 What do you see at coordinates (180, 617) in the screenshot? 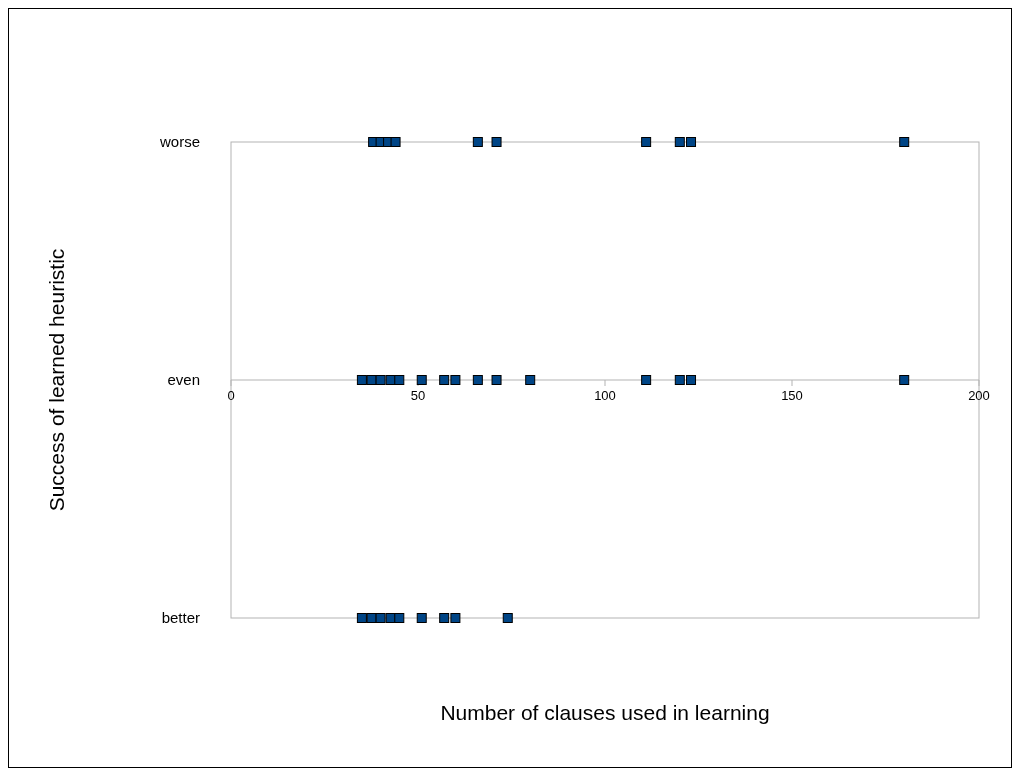
I see `y-tick-label: better` at bounding box center [180, 617].